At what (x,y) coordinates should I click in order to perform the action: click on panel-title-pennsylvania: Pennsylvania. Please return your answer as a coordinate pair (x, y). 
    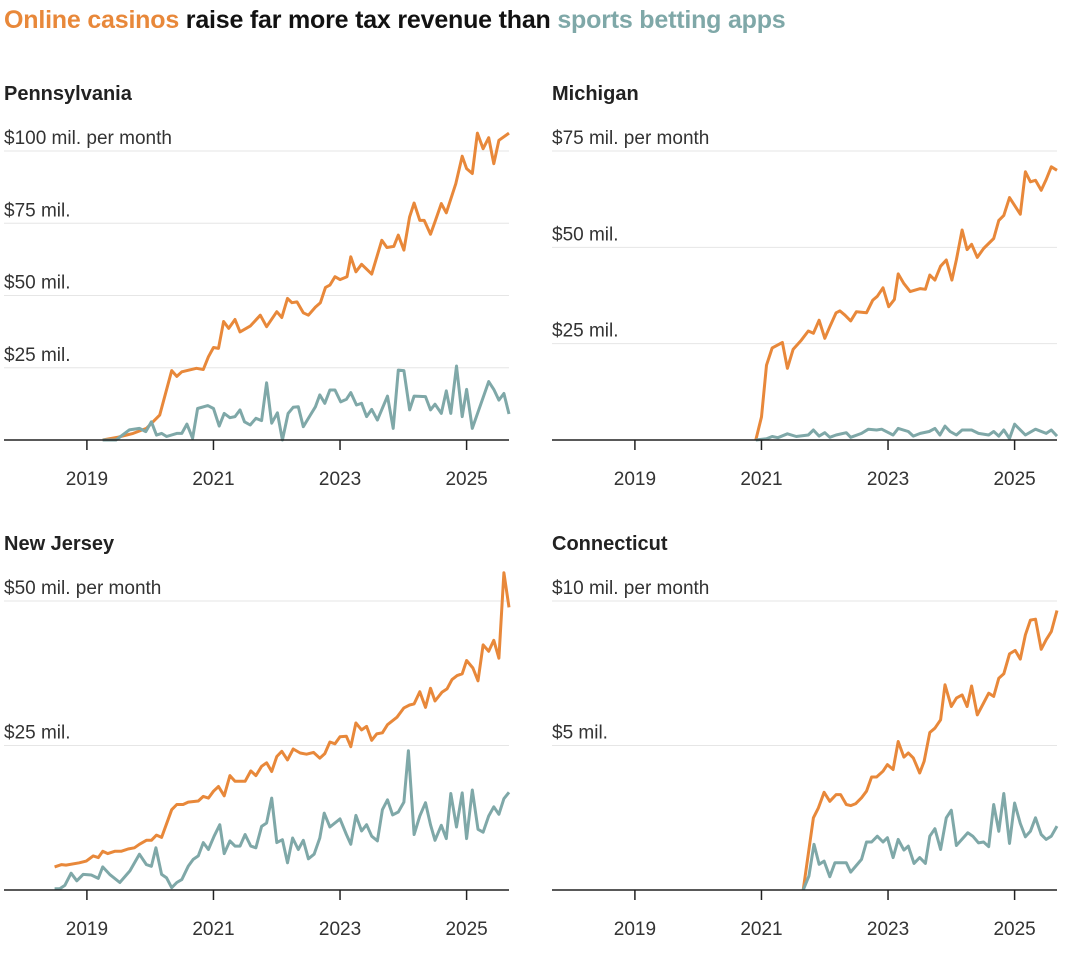
    Looking at the image, I should click on (68, 94).